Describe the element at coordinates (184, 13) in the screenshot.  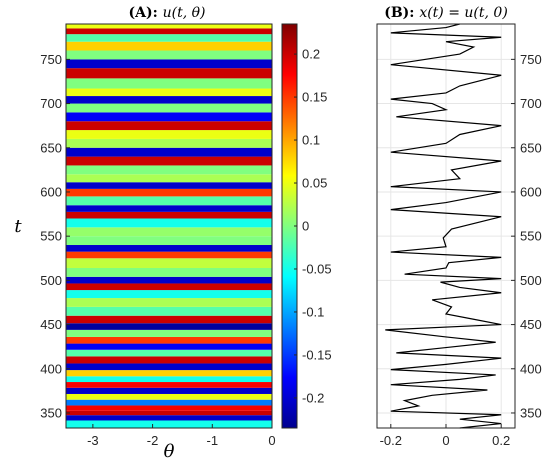
I see `panel-a-title-math: u(t, θ)` at that location.